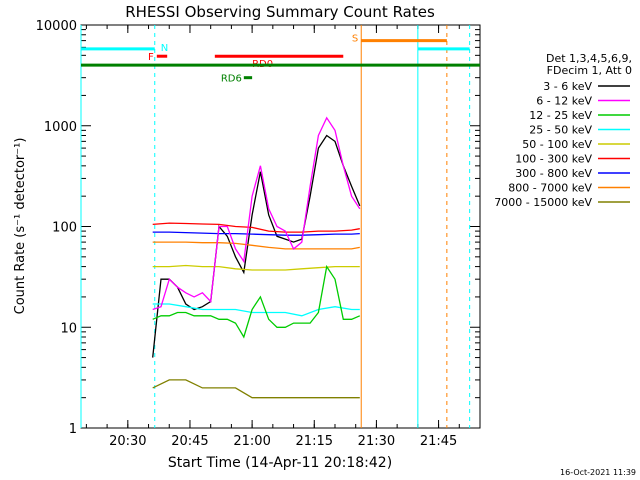 The height and width of the screenshot is (480, 640). I want to click on x-tick-label: 21:30, so click(376, 441).